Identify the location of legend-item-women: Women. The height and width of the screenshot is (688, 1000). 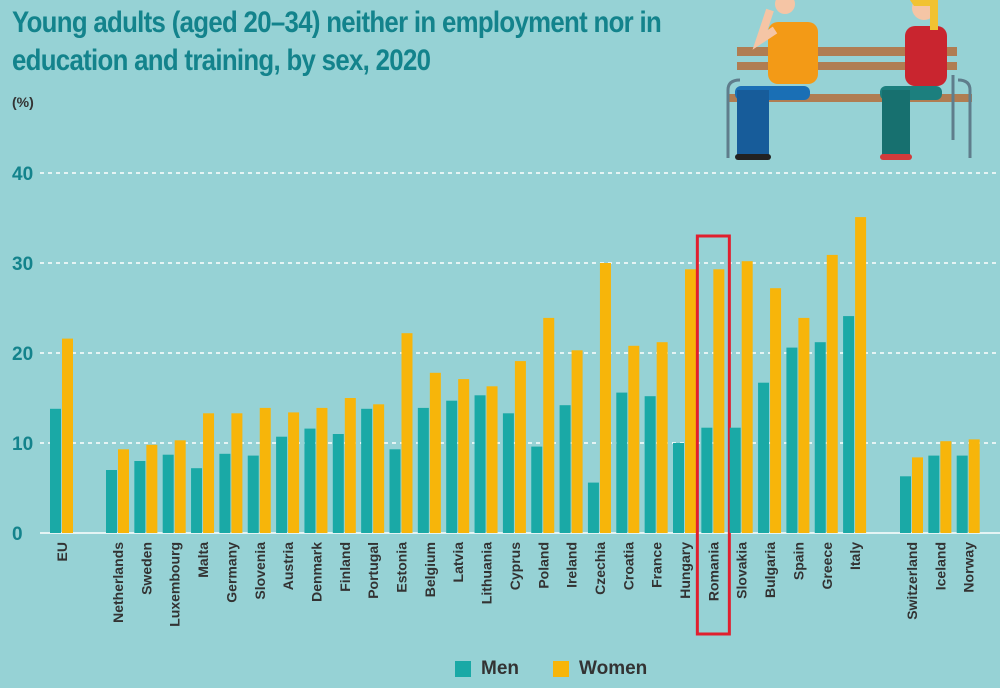
(600, 669).